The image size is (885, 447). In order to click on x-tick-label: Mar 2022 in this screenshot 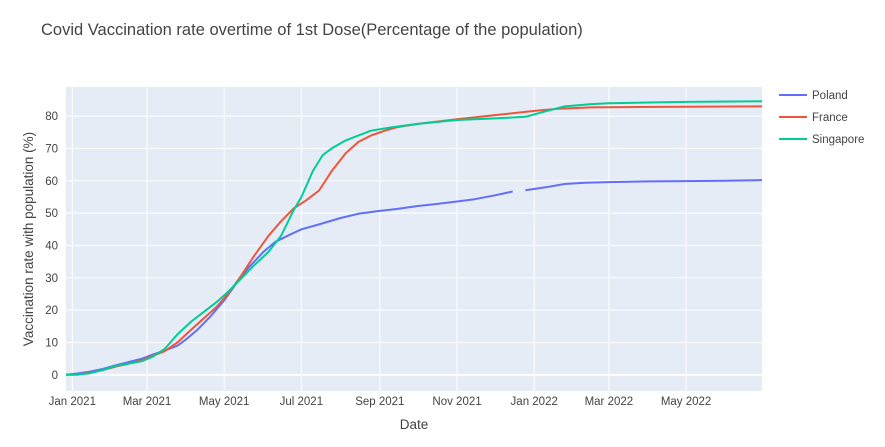, I will do `click(609, 402)`.